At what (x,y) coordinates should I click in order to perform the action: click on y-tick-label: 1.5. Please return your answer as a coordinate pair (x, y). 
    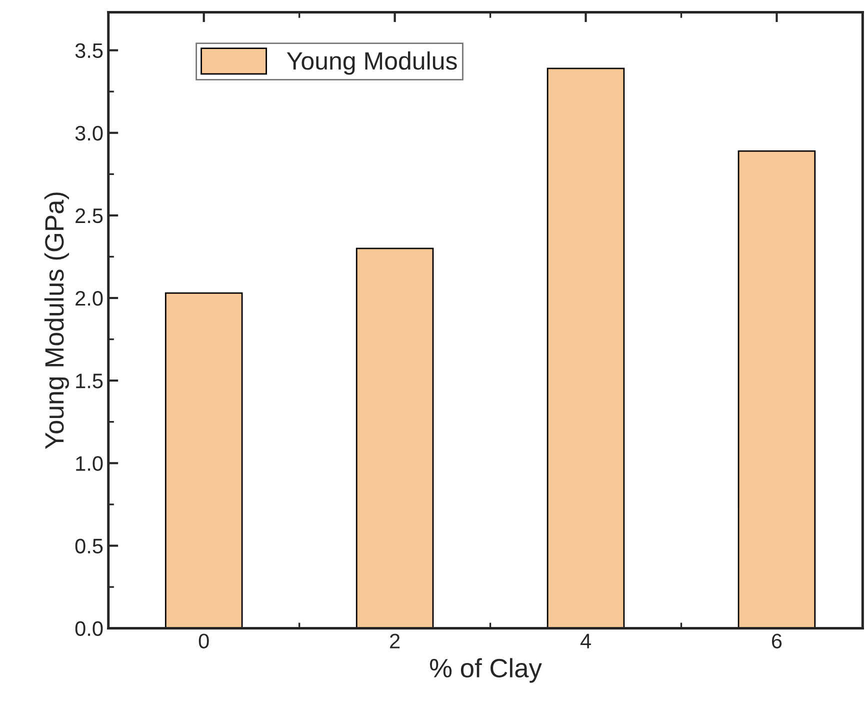
    Looking at the image, I should click on (89, 381).